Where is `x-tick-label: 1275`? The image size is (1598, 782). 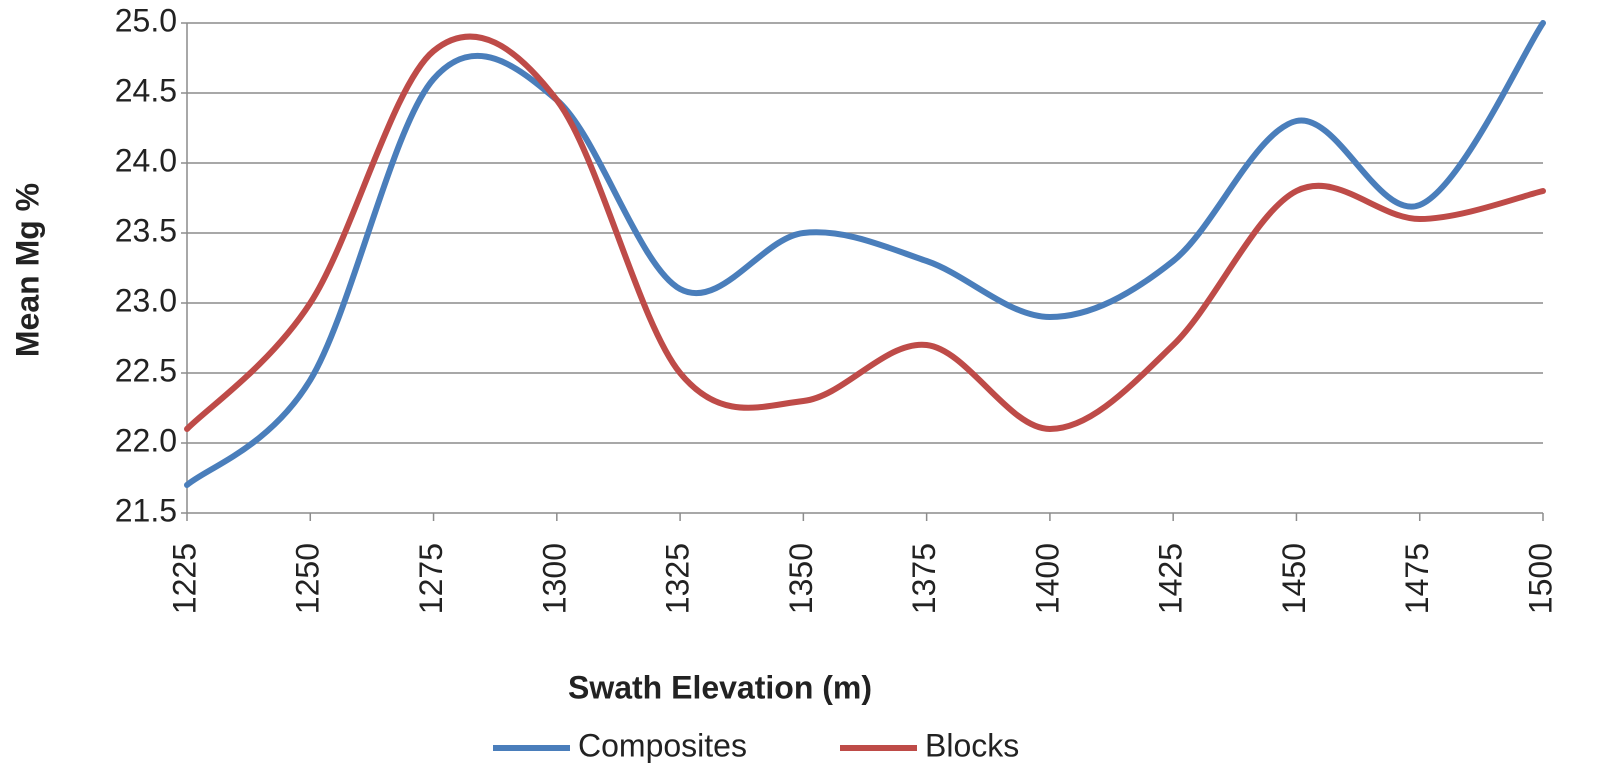
x-tick-label: 1275 is located at coordinates (431, 578).